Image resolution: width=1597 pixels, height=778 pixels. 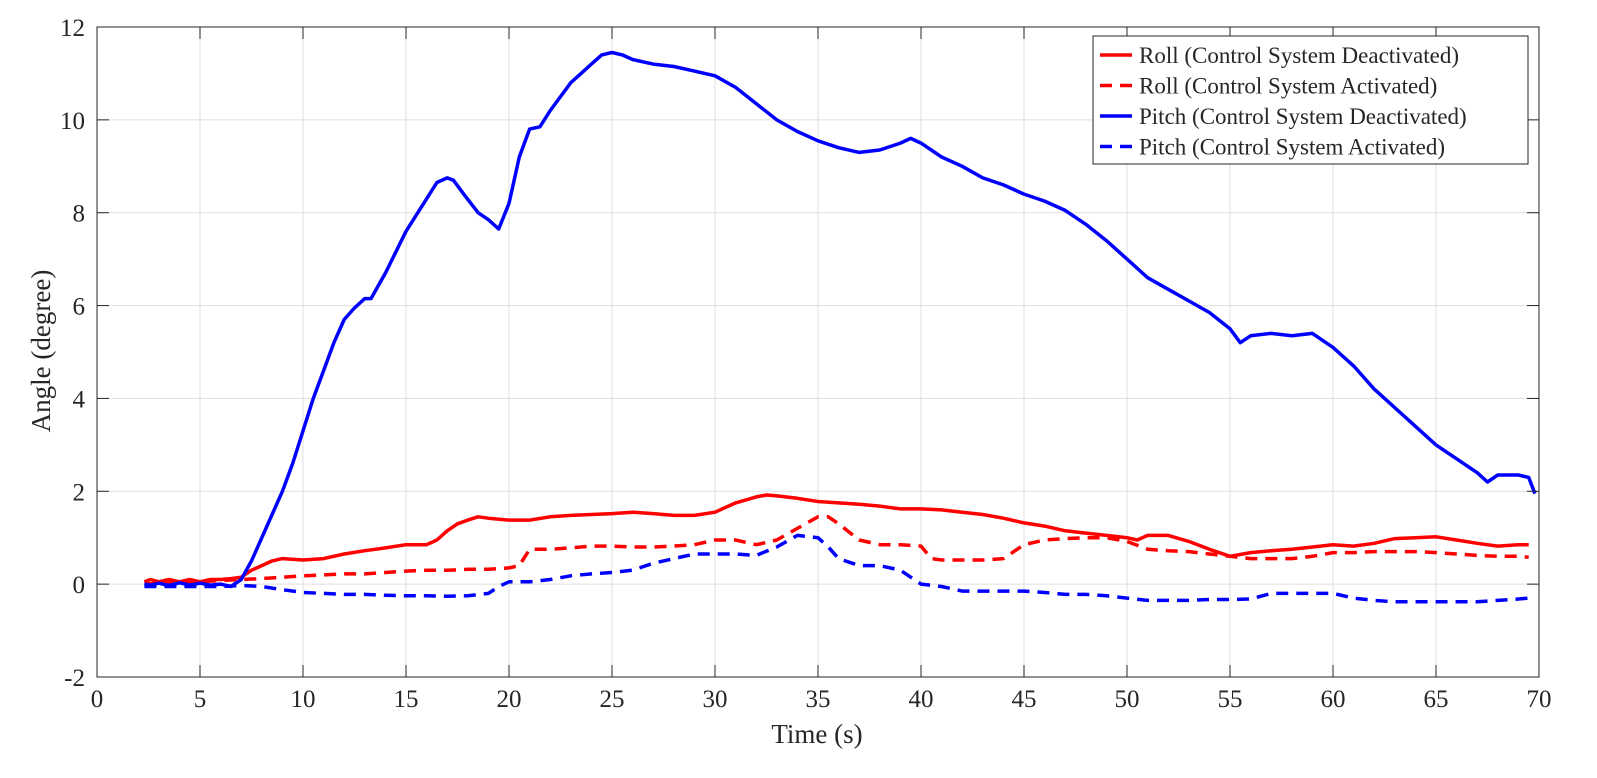 What do you see at coordinates (79, 307) in the screenshot?
I see `y-tick-label: 6` at bounding box center [79, 307].